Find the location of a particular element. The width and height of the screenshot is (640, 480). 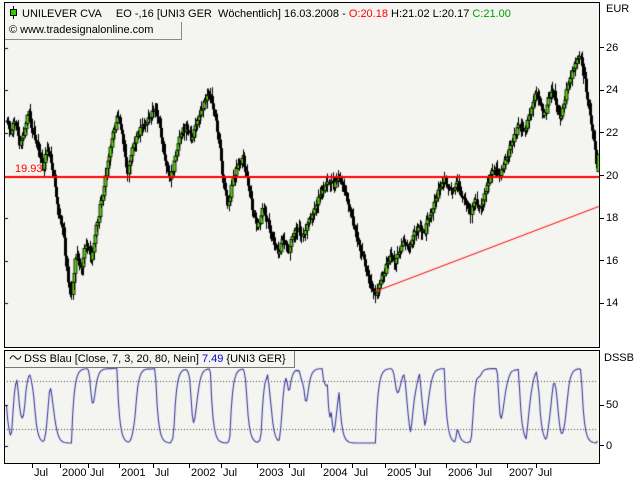

price-axis-tick: 20 is located at coordinates (609, 176).